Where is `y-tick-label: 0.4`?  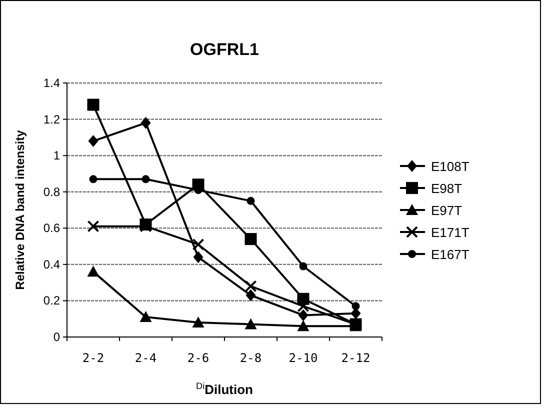
y-tick-label: 0.4 is located at coordinates (51, 264).